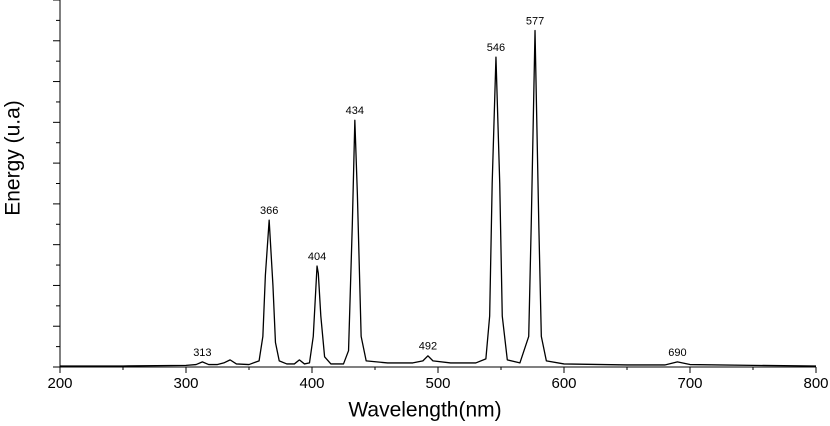 The width and height of the screenshot is (830, 426). What do you see at coordinates (13, 158) in the screenshot?
I see `y-axis-title: Energy (u.a)` at bounding box center [13, 158].